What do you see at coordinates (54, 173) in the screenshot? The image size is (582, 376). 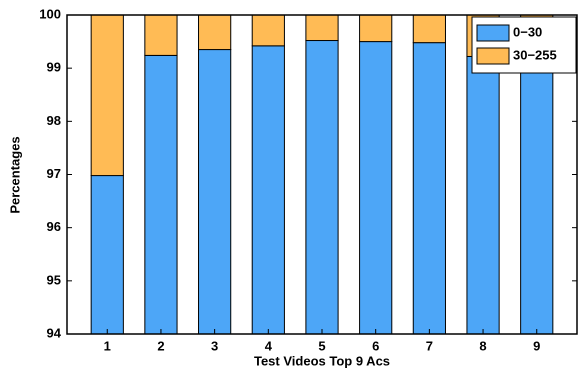 I see `y-tick-label: 97` at bounding box center [54, 173].